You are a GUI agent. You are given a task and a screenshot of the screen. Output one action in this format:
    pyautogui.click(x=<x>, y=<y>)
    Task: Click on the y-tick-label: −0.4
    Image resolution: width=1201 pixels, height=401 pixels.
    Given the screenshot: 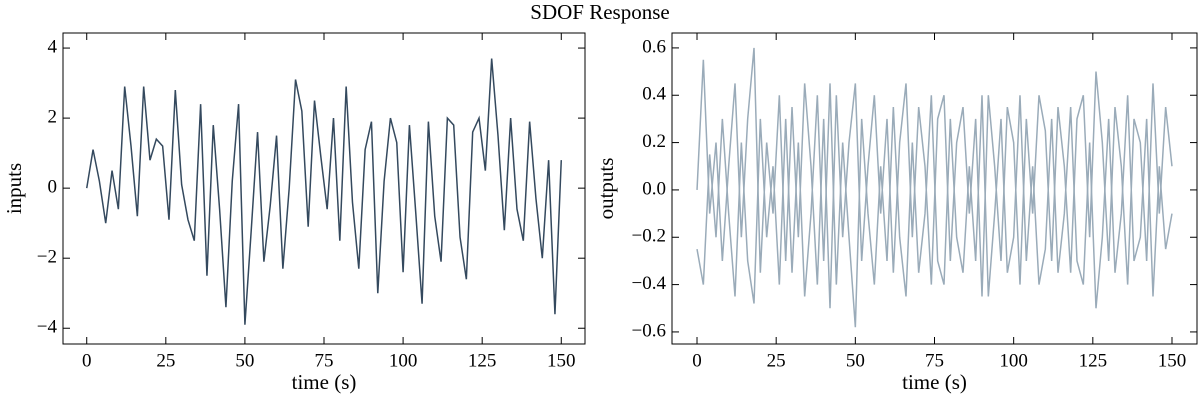 What is the action you would take?
    pyautogui.click(x=649, y=283)
    